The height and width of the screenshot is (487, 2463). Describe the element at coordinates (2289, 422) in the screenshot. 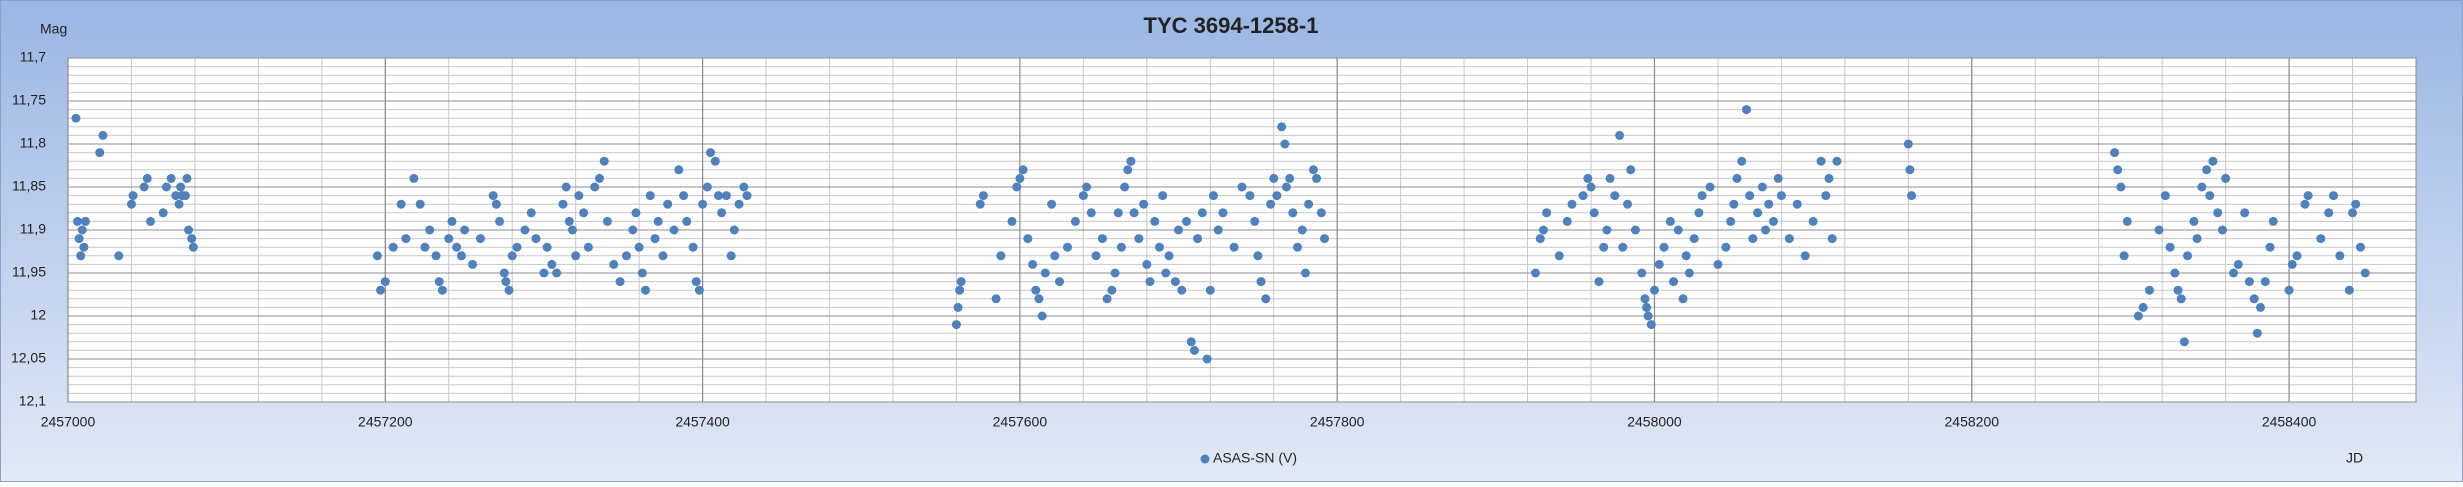

I see `x-tick-label: 2458400` at that location.